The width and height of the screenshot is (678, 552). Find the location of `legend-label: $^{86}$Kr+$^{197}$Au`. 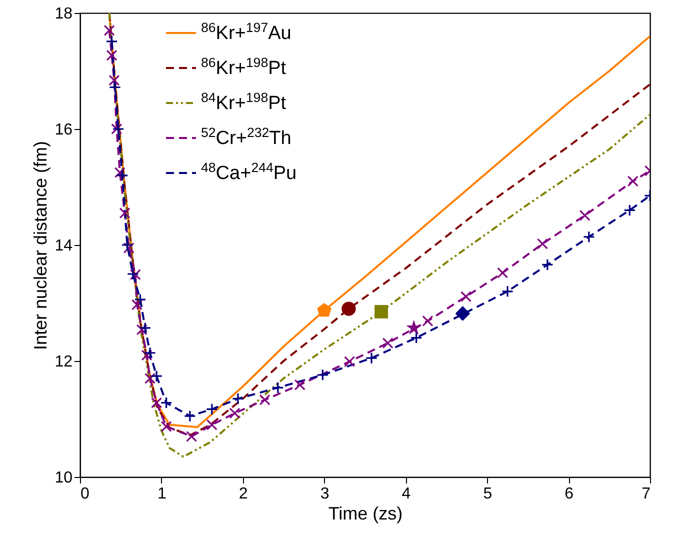

legend-label: $^{86}$Kr+$^{197}$Au is located at coordinates (246, 32).